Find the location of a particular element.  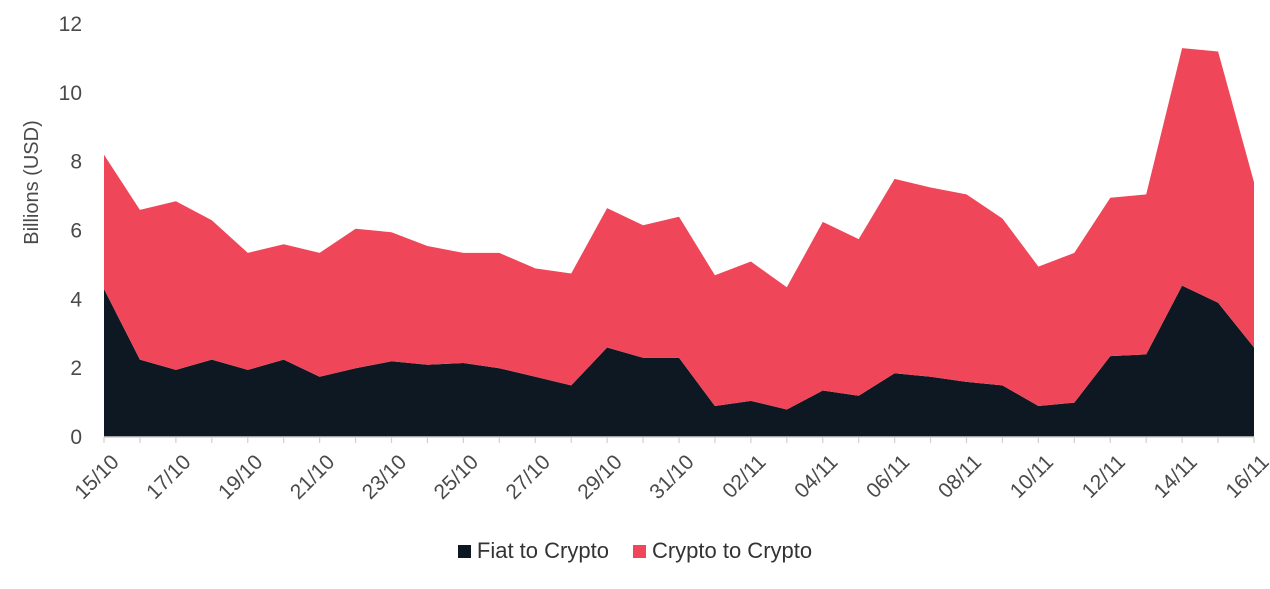

y-tick-label: 6 is located at coordinates (76, 231).